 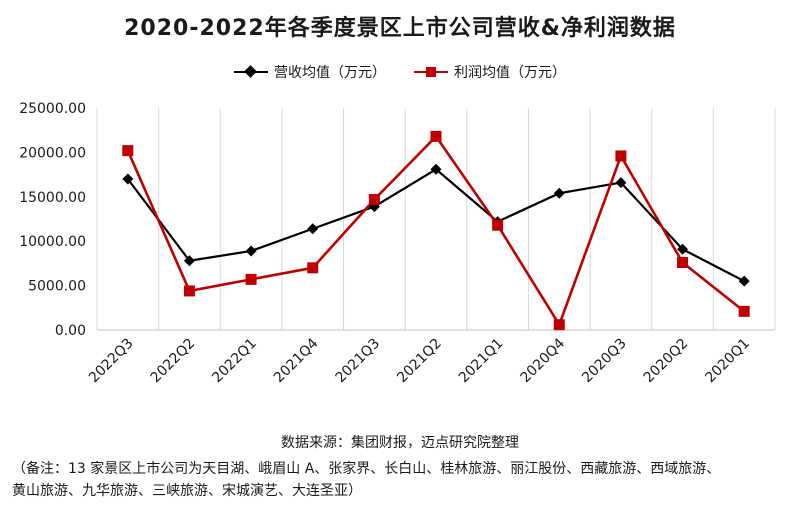 I want to click on x-tick-label: 2021Q4, so click(x=296, y=360).